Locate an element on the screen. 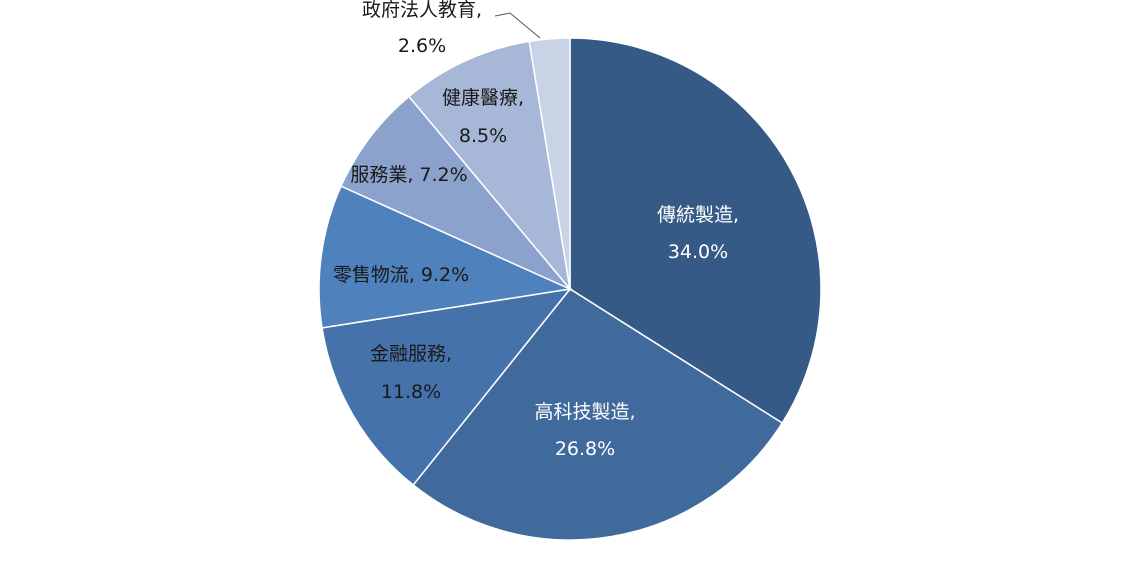 The image size is (1140, 570). leader-line-gov is located at coordinates (517, 25).